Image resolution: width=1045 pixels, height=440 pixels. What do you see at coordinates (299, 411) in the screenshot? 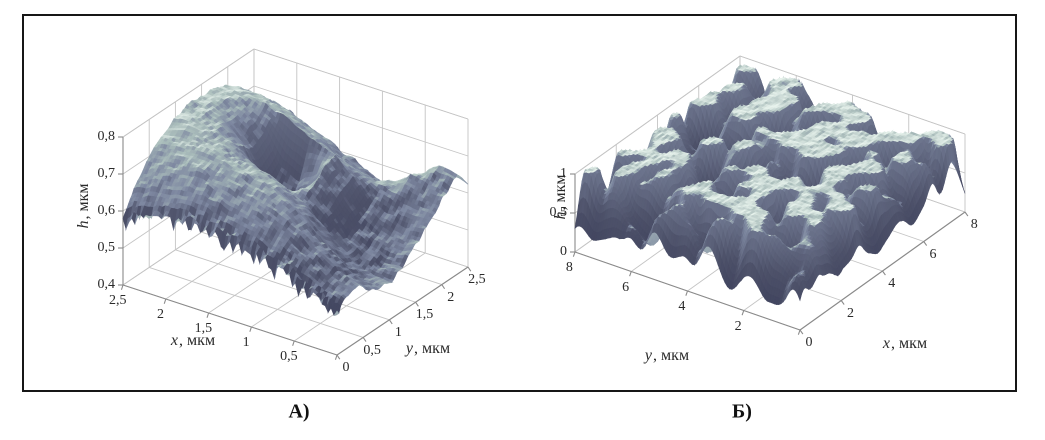
I see `caption-plot-a: А)` at bounding box center [299, 411].